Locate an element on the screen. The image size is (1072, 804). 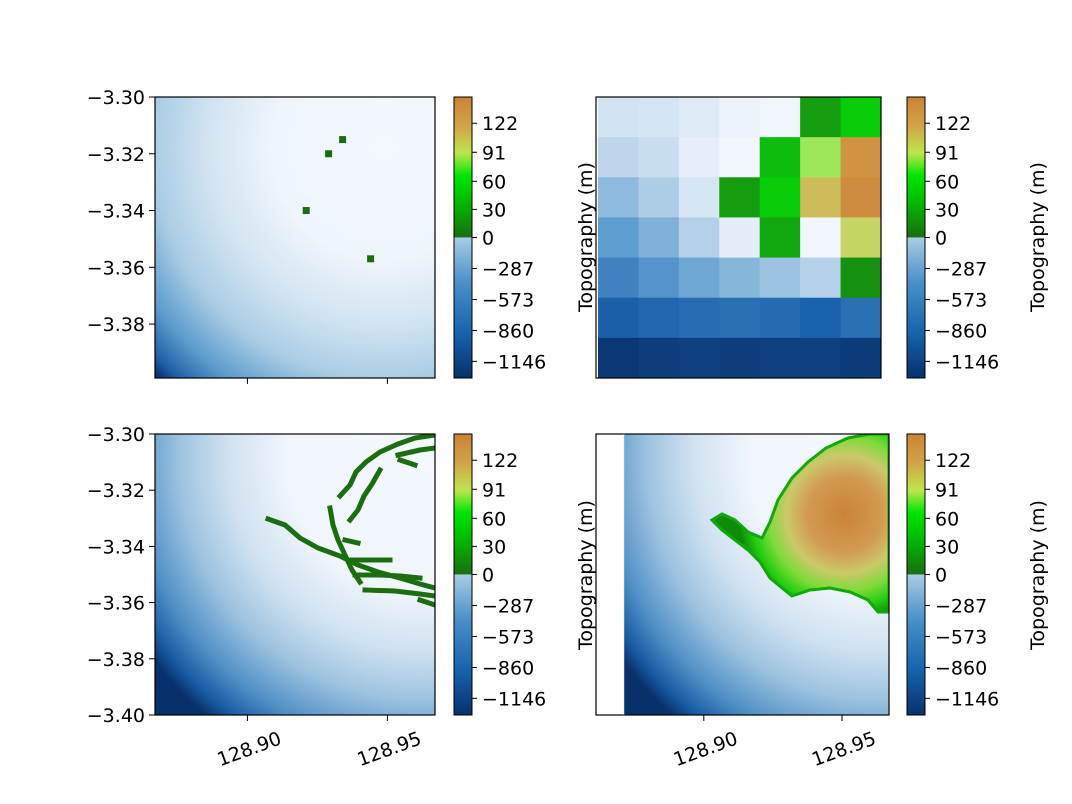
colorbar-label-bottom-right: Topography (m) is located at coordinates (1038, 575).